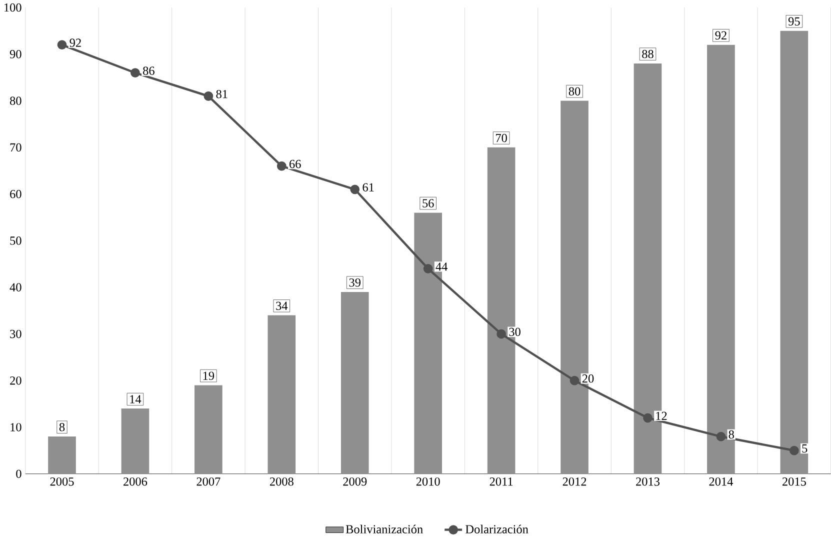  I want to click on y-tick-label: 60, so click(16, 194).